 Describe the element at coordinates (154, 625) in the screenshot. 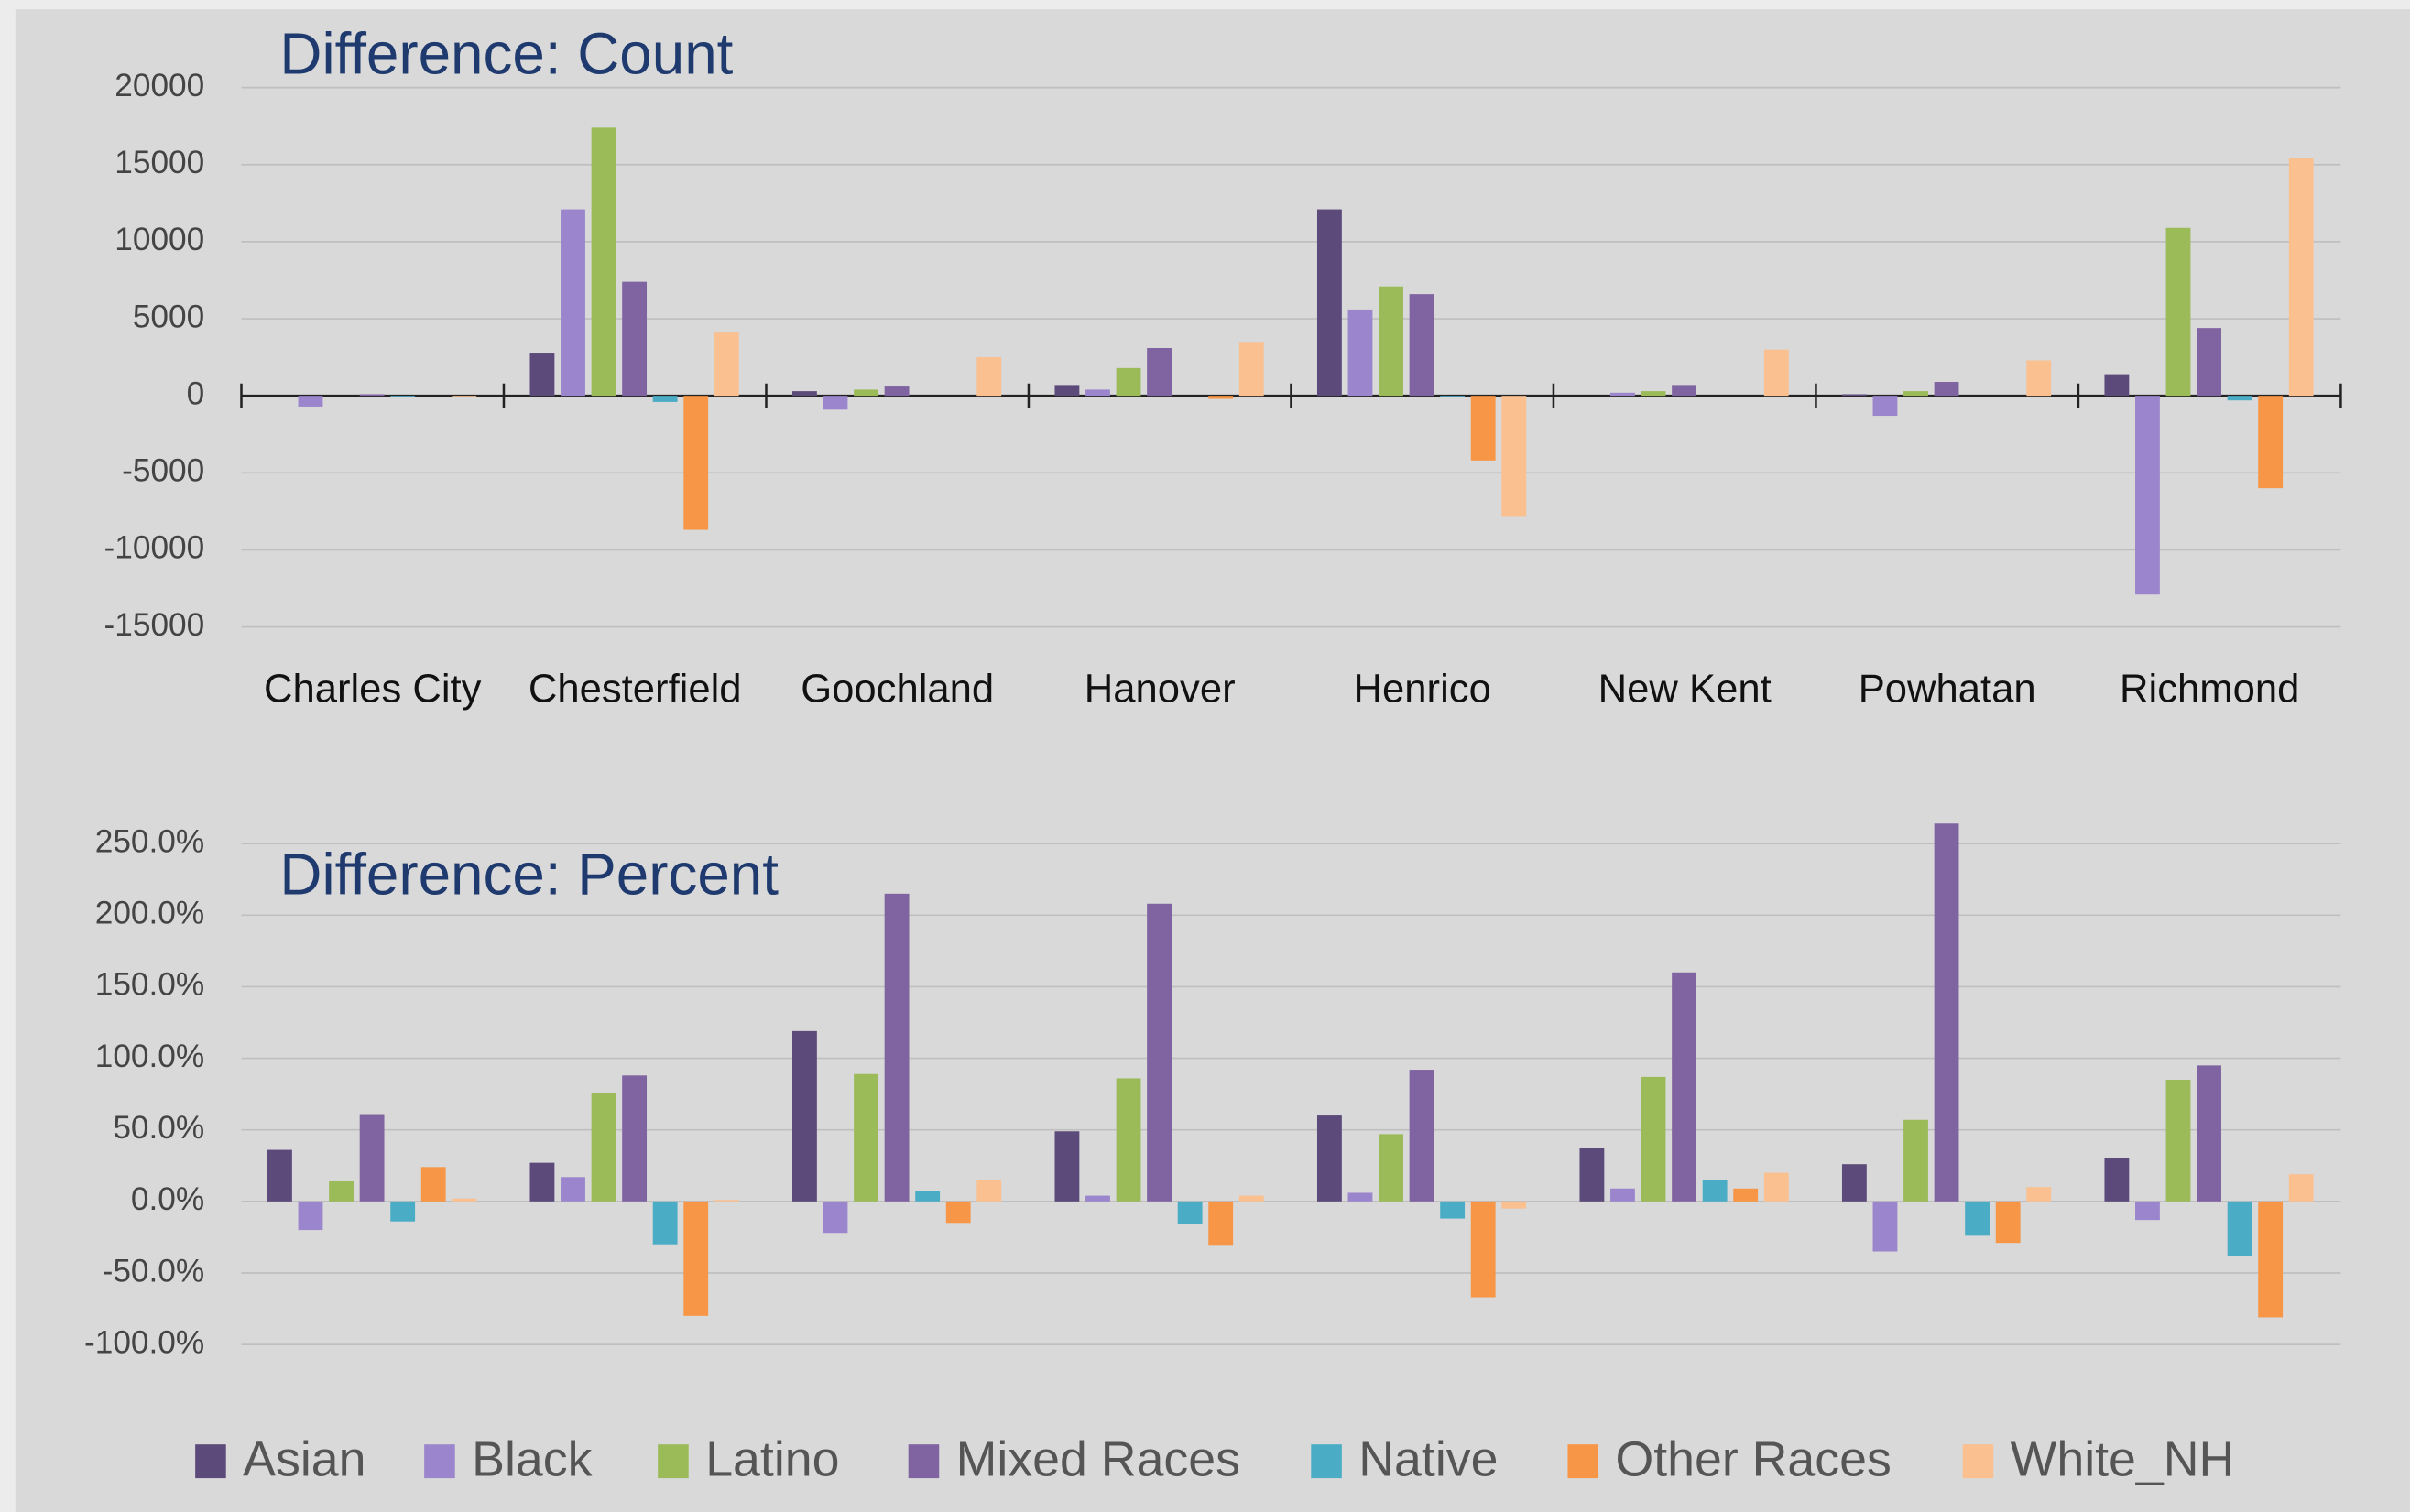

I see `y-tick-label: -15000` at that location.